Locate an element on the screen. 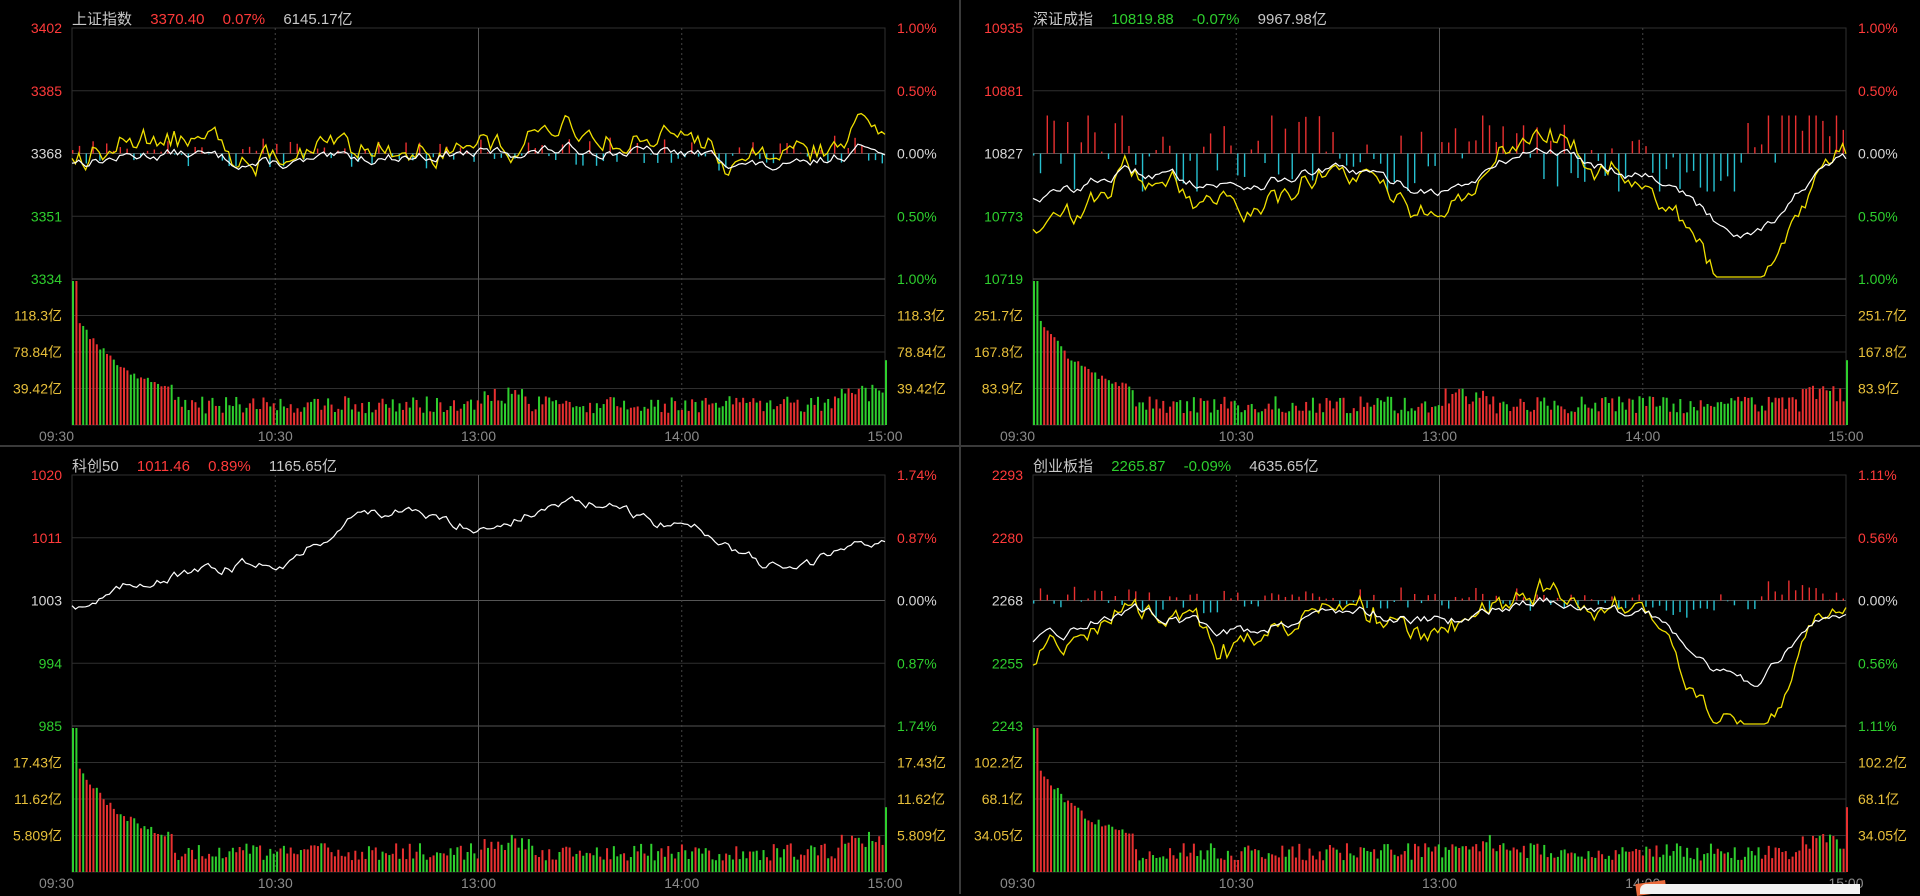 Image resolution: width=1920 pixels, height=896 pixels. time-tick-label: 13:00 is located at coordinates (1439, 883).